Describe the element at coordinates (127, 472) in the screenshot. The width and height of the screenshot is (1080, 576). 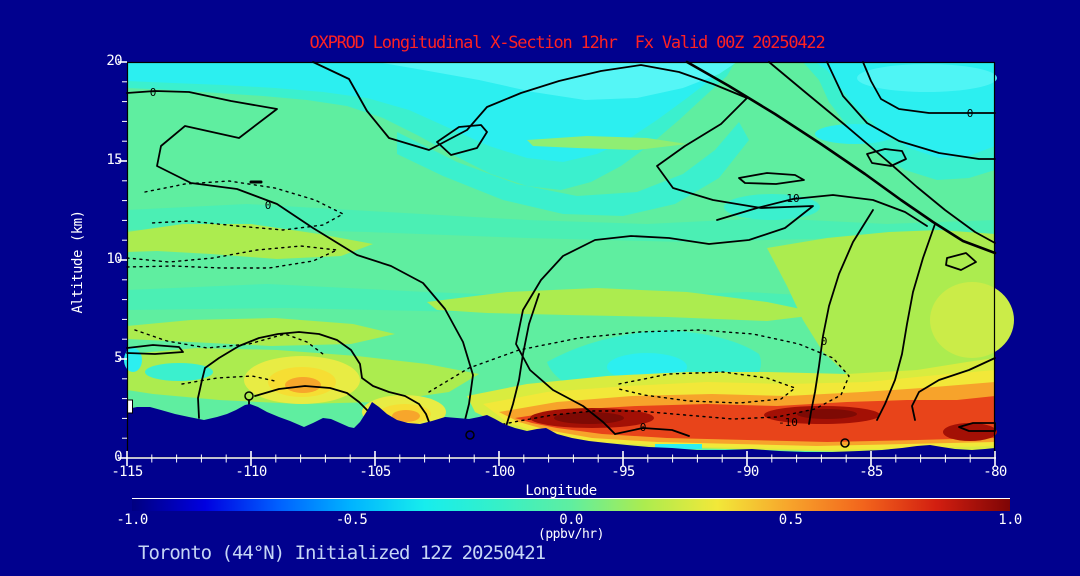
I see `xtick-label: -115` at that location.